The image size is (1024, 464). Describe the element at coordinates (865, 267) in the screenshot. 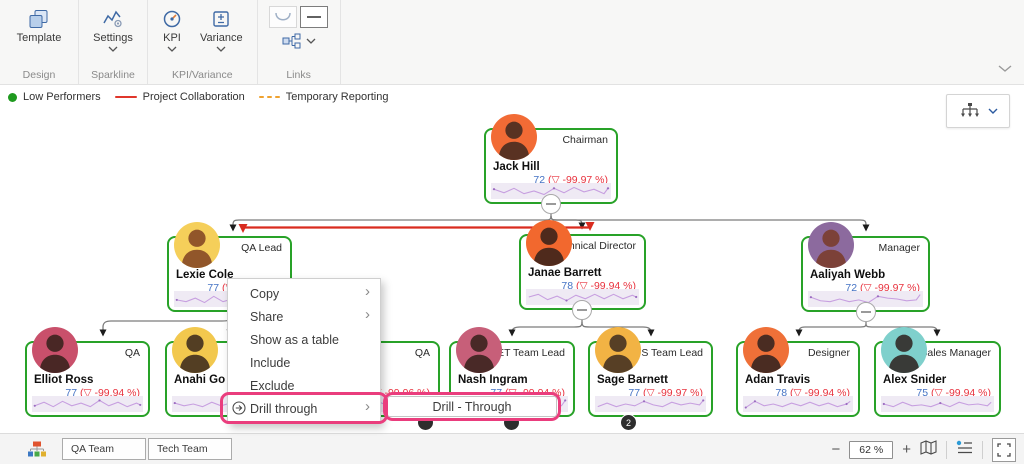

I see `org-node-aaliyah-webb: Manager Aaliyah Webb 72 (▽ -99.97 %)` at that location.